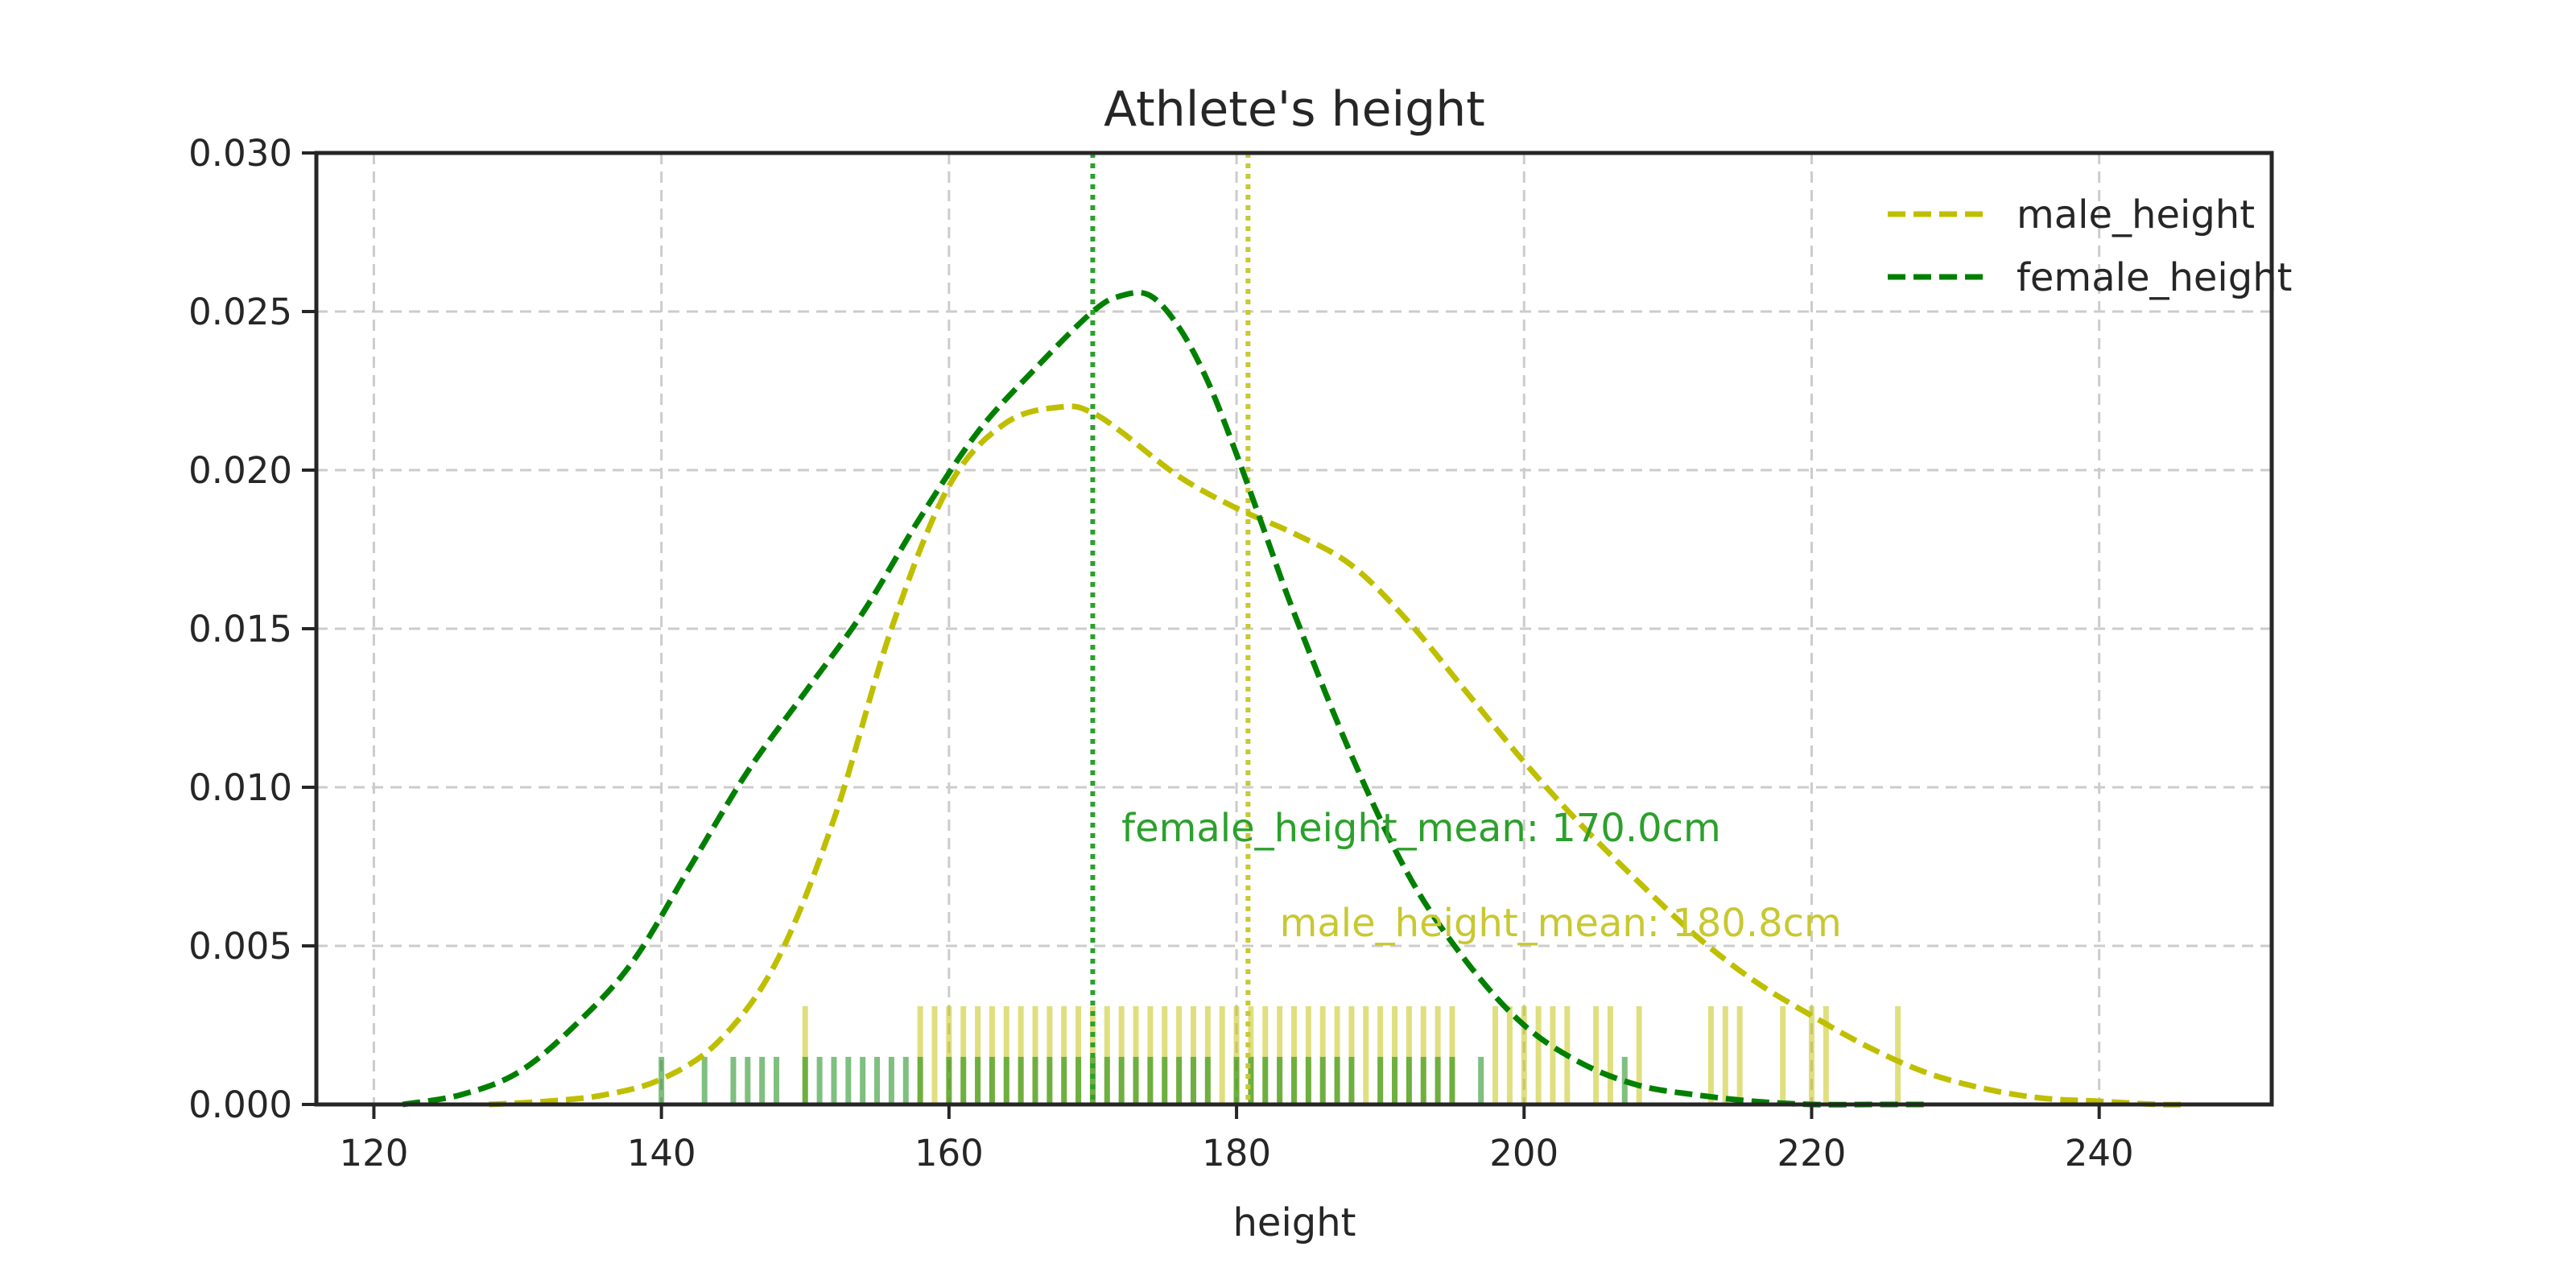 Image resolution: width=2576 pixels, height=1288 pixels. What do you see at coordinates (1421, 828) in the screenshot?
I see `female-height-mean-annotation: female_height_mean: 170.0cm` at bounding box center [1421, 828].